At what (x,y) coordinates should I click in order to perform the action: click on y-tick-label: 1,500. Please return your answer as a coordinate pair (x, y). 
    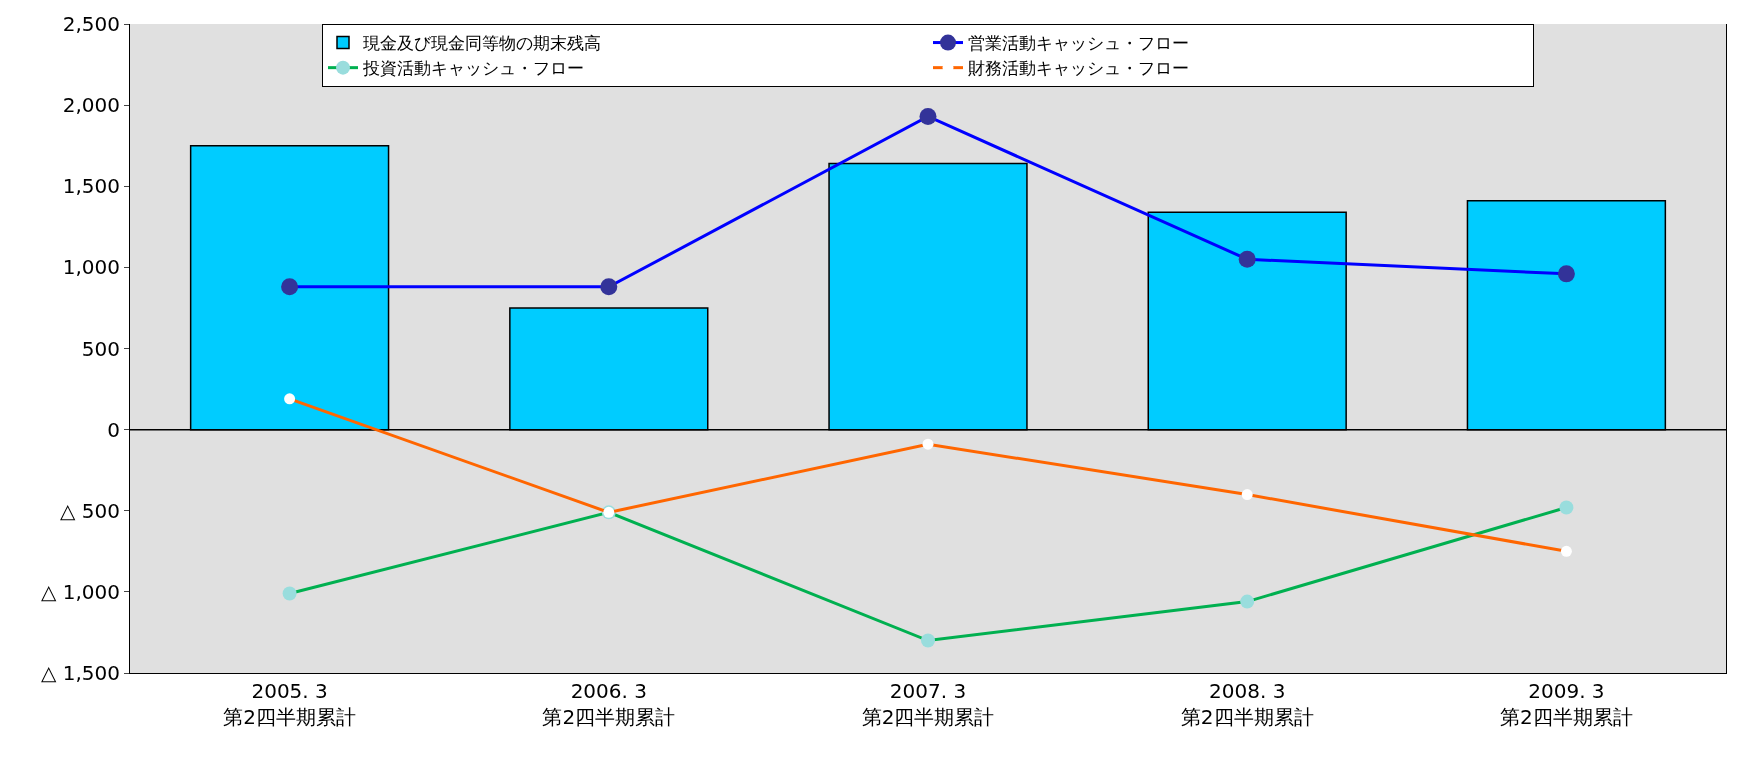
    Looking at the image, I should click on (91, 186).